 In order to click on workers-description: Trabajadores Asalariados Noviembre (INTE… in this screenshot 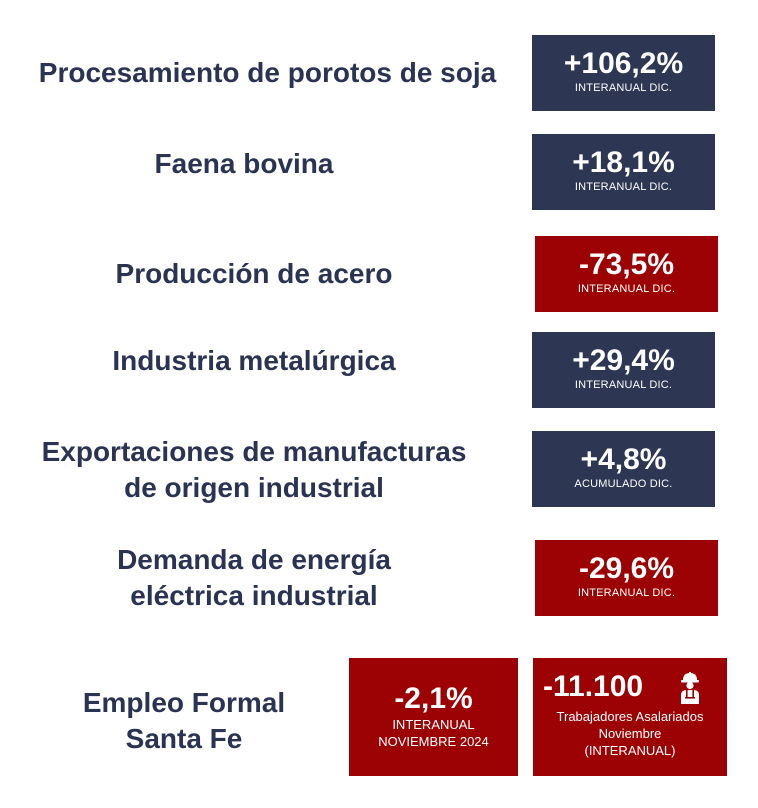, I will do `click(630, 733)`.